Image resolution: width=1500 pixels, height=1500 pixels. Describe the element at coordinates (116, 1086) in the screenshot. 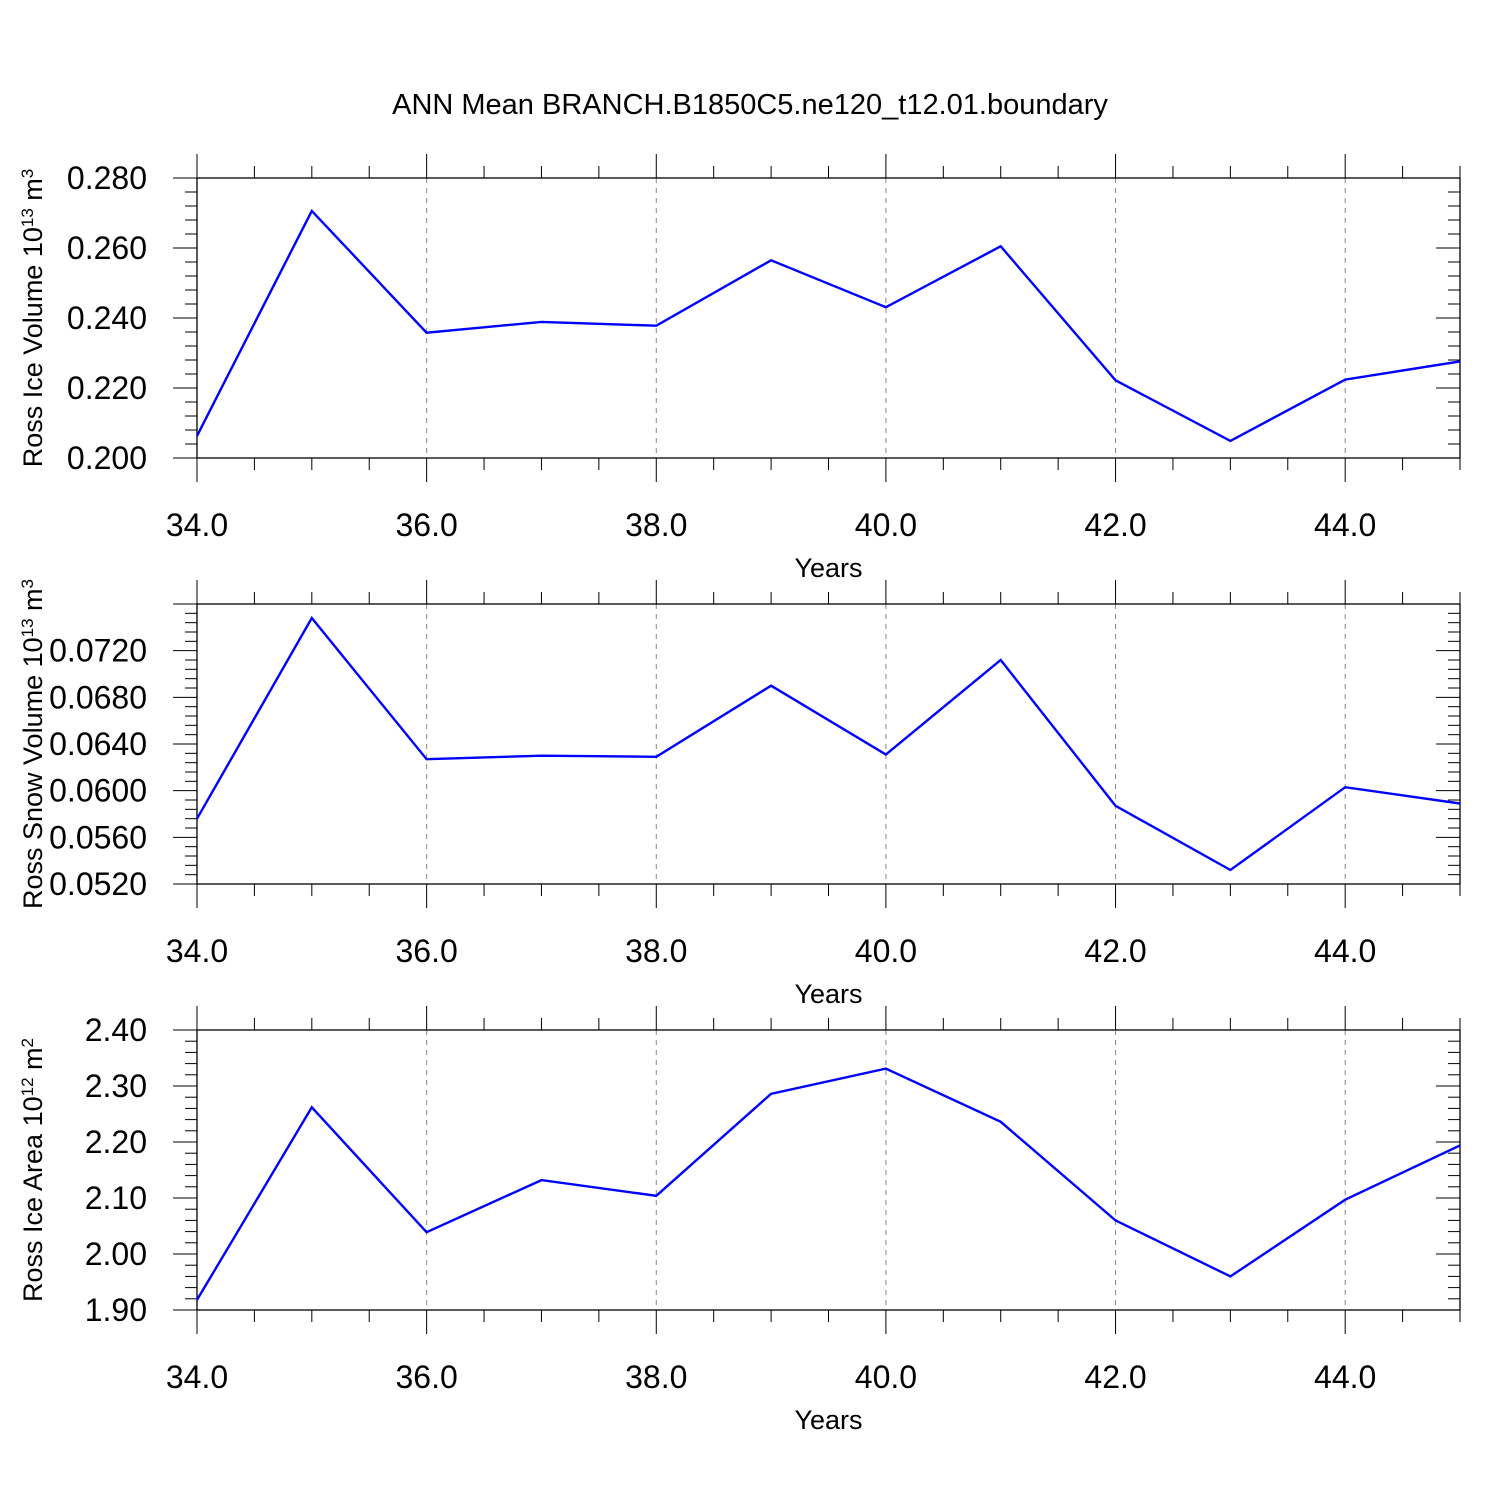

I see `y-tick-label: 2.30` at that location.